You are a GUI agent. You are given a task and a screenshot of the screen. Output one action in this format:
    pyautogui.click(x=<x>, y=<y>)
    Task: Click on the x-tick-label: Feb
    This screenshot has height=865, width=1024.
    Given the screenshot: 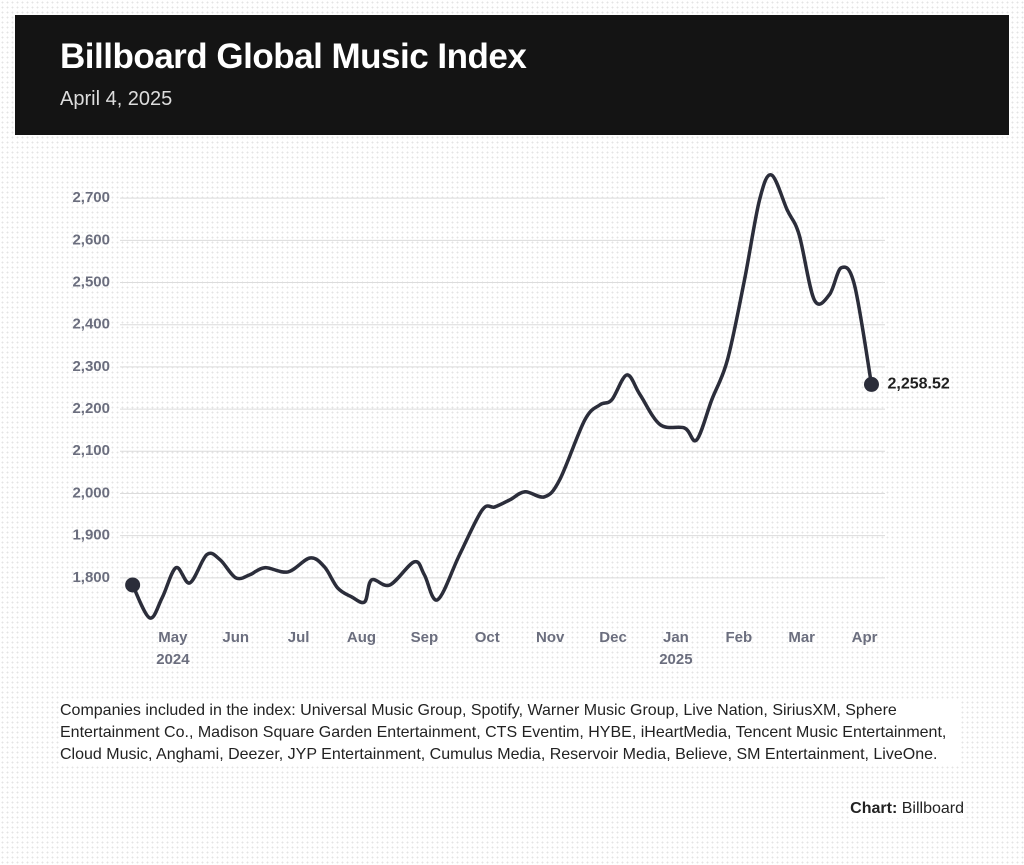 What is the action you would take?
    pyautogui.click(x=738, y=637)
    